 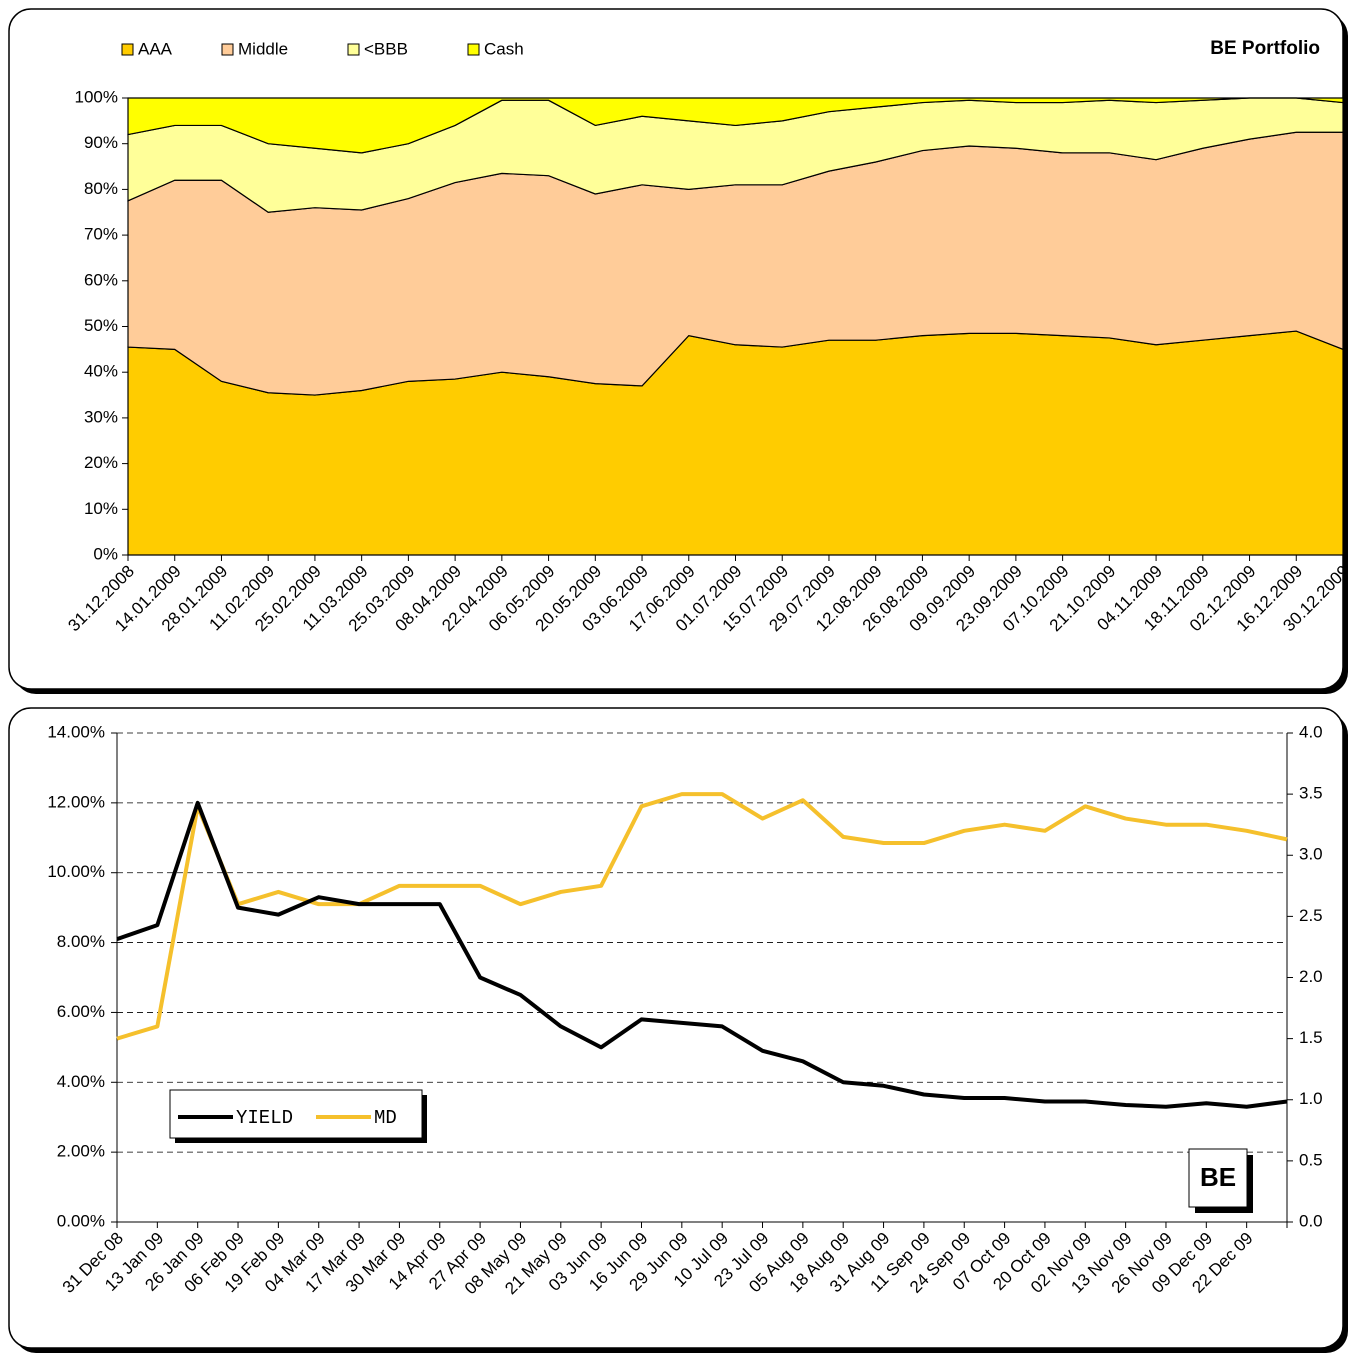 What do you see at coordinates (105, 553) in the screenshot?
I see `y-tick-label: 0%` at bounding box center [105, 553].